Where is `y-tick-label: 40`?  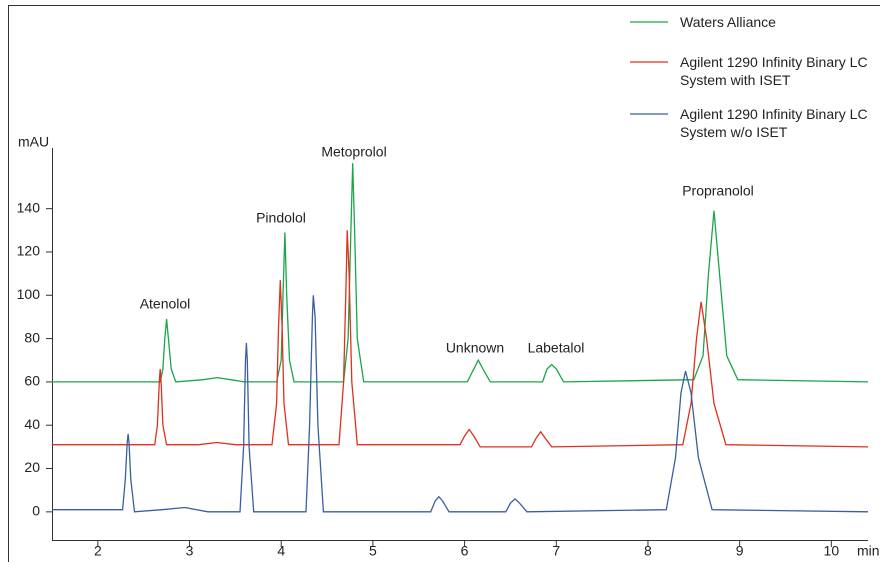
y-tick-label: 40 is located at coordinates (32, 424).